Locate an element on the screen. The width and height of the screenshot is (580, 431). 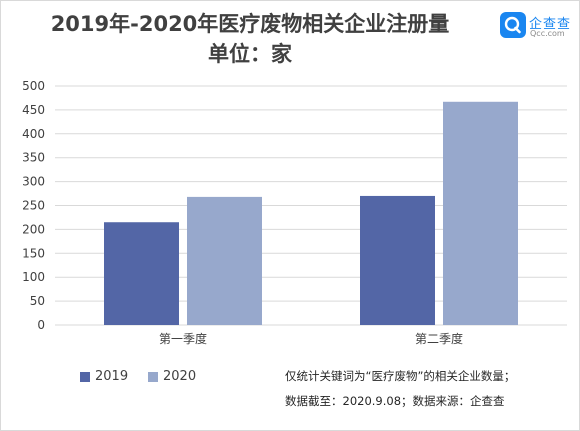
brand-logo: 企查查 Qcc.com is located at coordinates (539, 27).